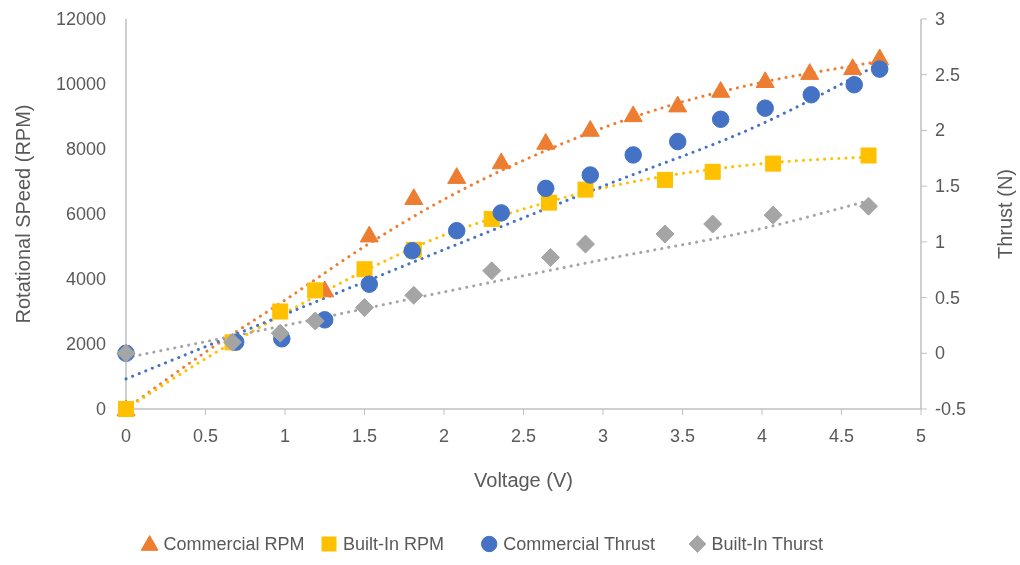  What do you see at coordinates (80, 84) in the screenshot?
I see `y-tick-label: 10000` at bounding box center [80, 84].